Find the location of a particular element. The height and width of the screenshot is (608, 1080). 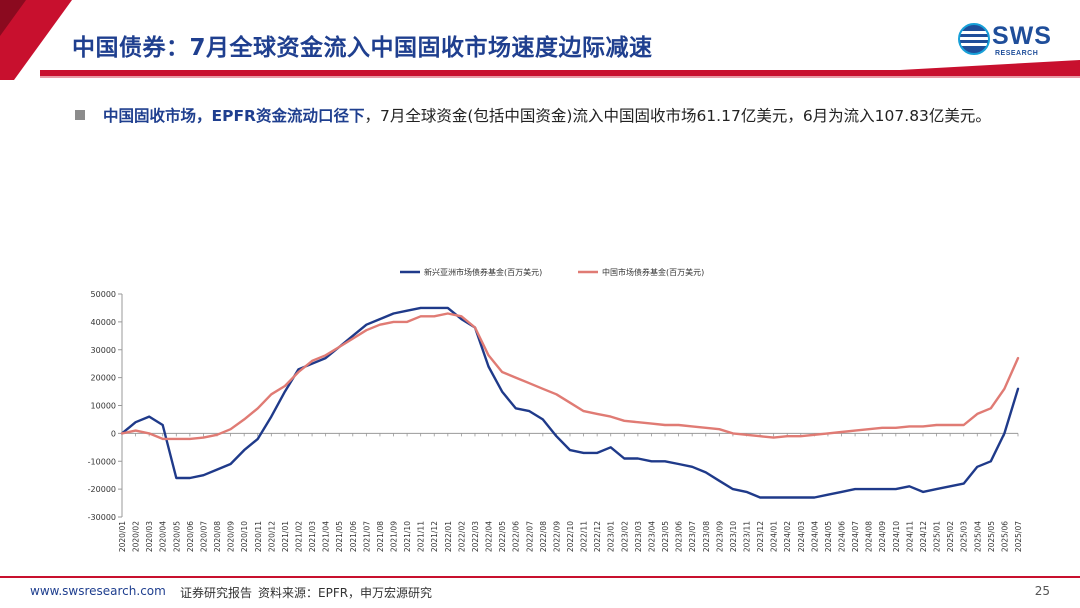

x-tick-label: 2024/11 is located at coordinates (909, 536).